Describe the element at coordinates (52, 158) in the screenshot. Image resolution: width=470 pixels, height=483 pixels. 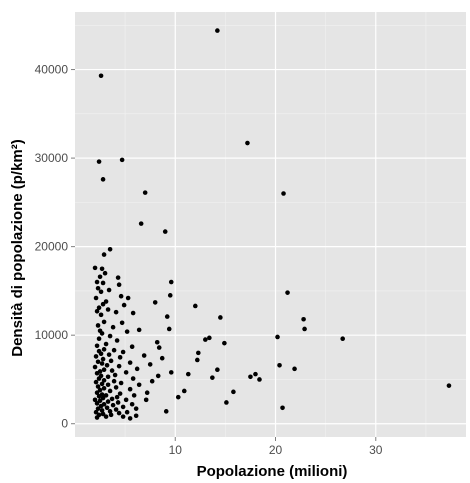
I see `y-tick-label: 30000` at that location.